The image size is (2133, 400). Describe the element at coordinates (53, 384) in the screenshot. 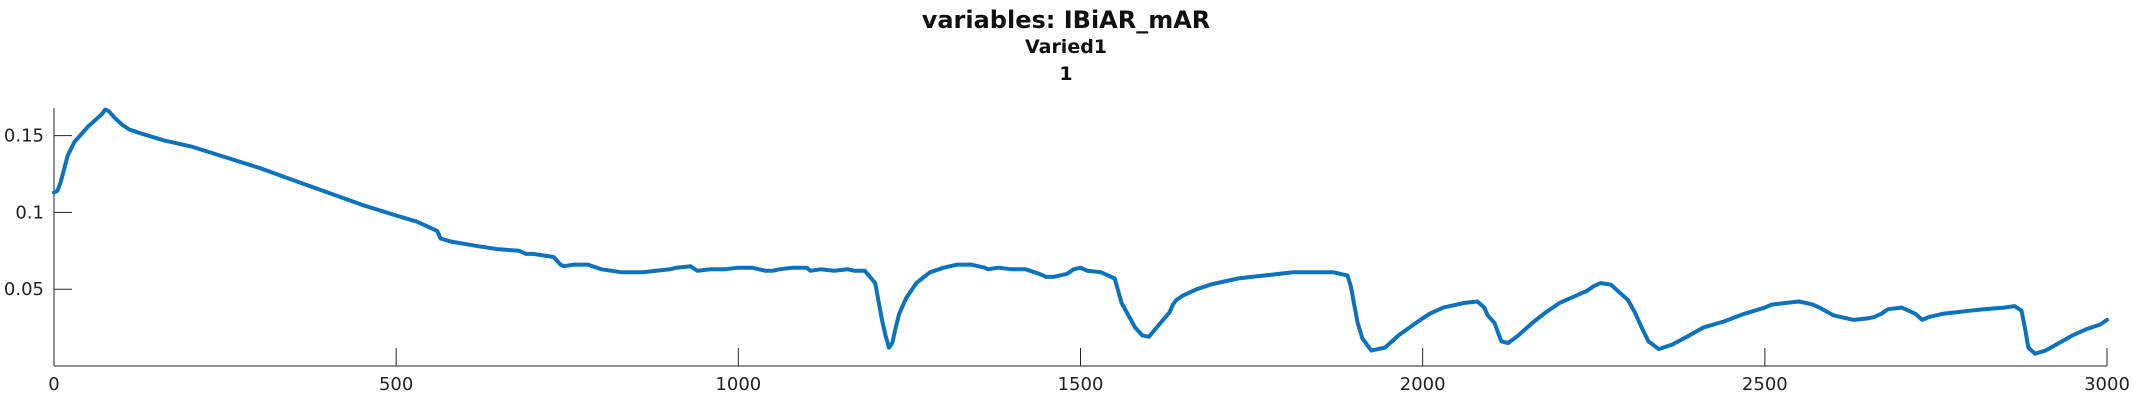

I see `x-tick-label: 0` at that location.